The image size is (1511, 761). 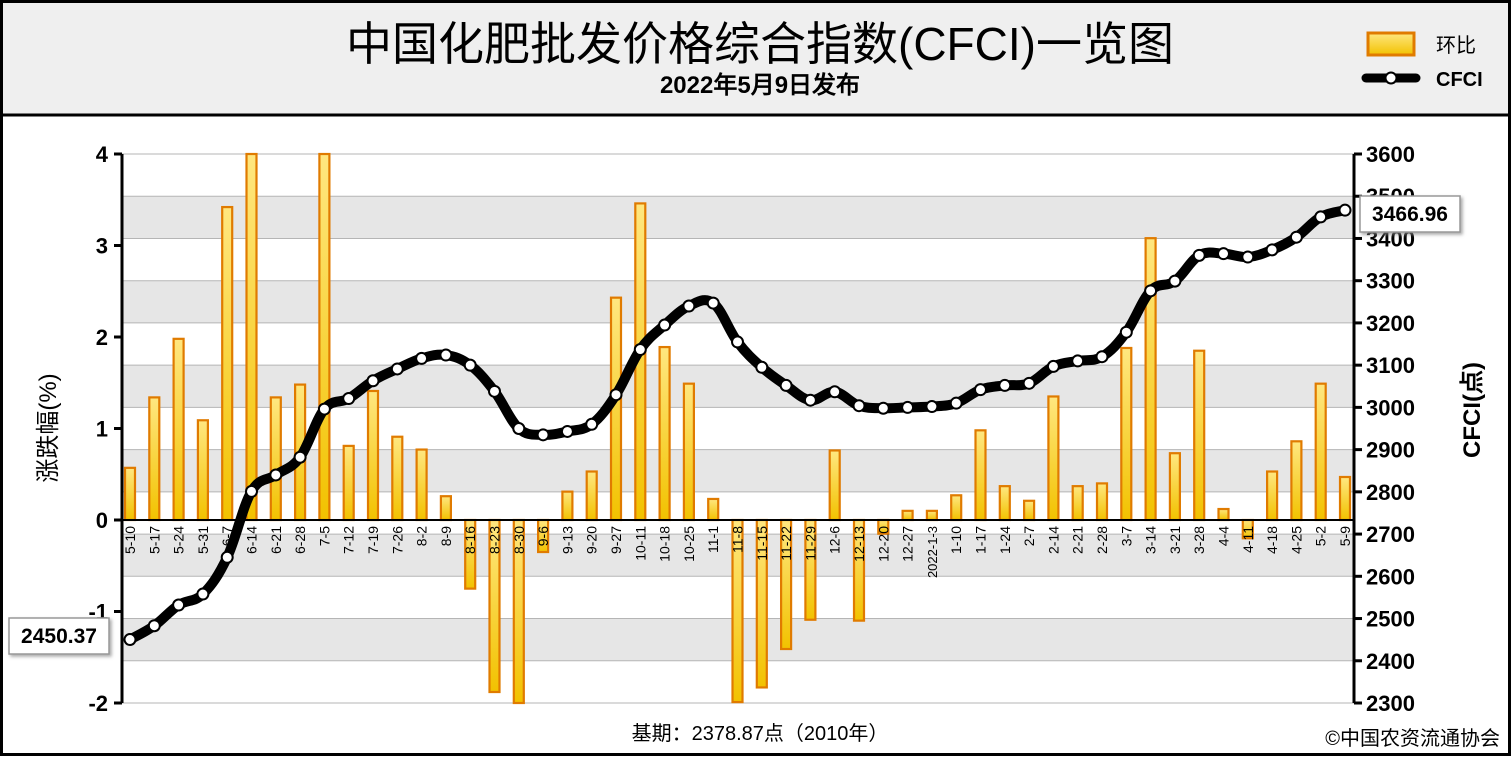 What do you see at coordinates (1296, 540) in the screenshot?
I see `x-tick-4-25: 4-25` at bounding box center [1296, 540].